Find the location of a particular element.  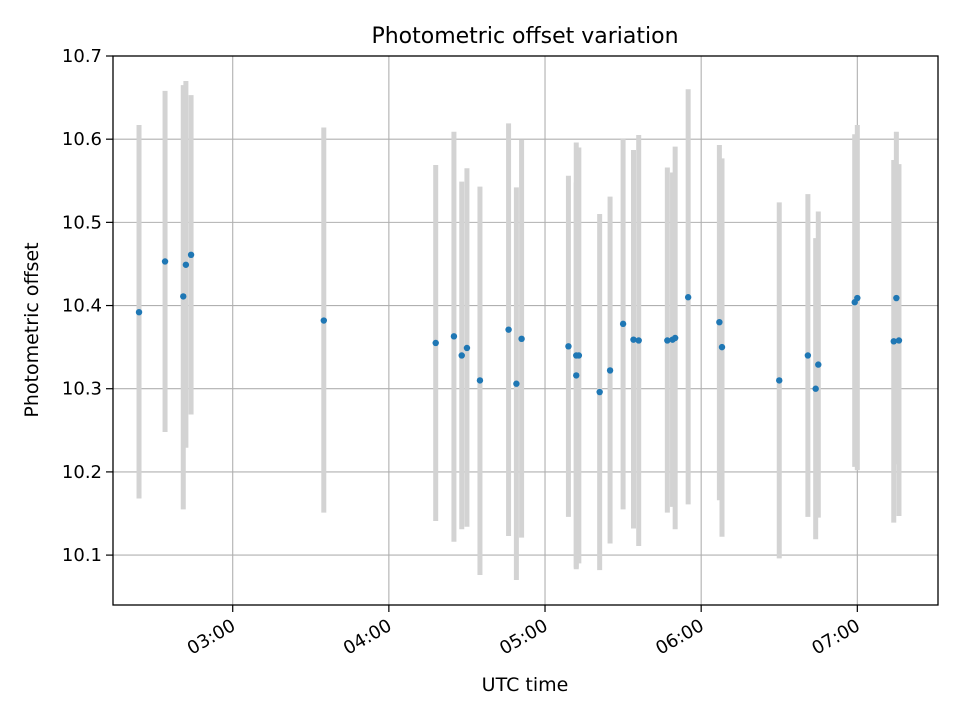

y-tick-label: 10.2 is located at coordinates (82, 472).